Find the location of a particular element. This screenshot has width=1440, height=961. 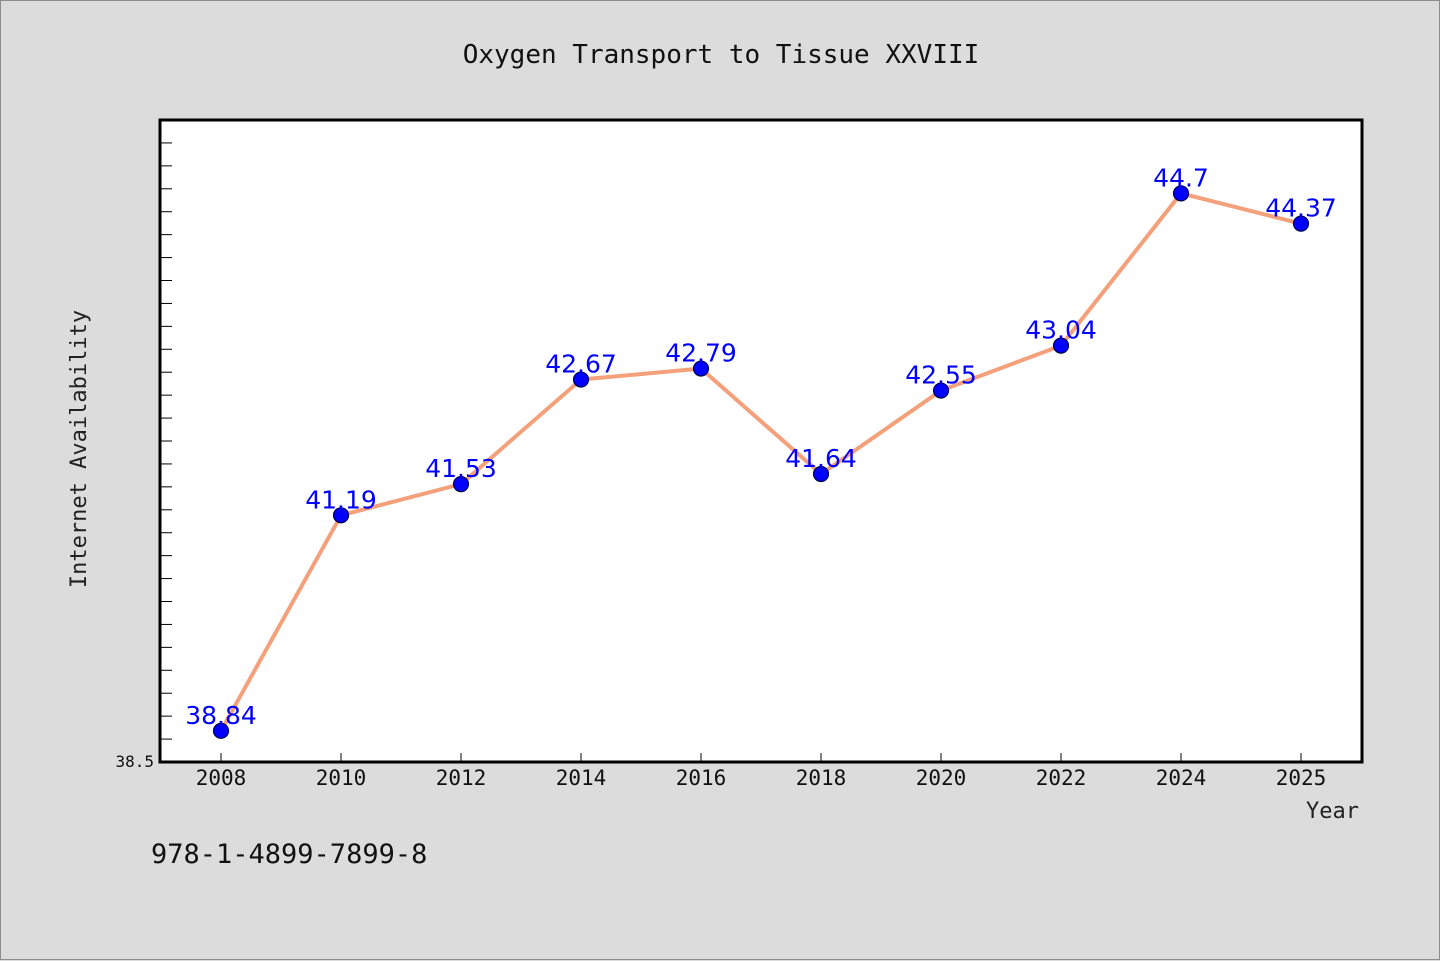

x-tick-label: 2014 is located at coordinates (581, 778).